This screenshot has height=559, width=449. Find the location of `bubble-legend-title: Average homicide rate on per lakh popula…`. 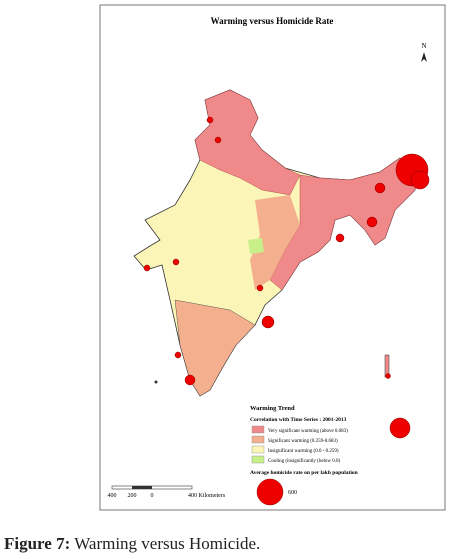

bubble-legend-title: Average homicide rate on per lakh popula… is located at coordinates (304, 473).